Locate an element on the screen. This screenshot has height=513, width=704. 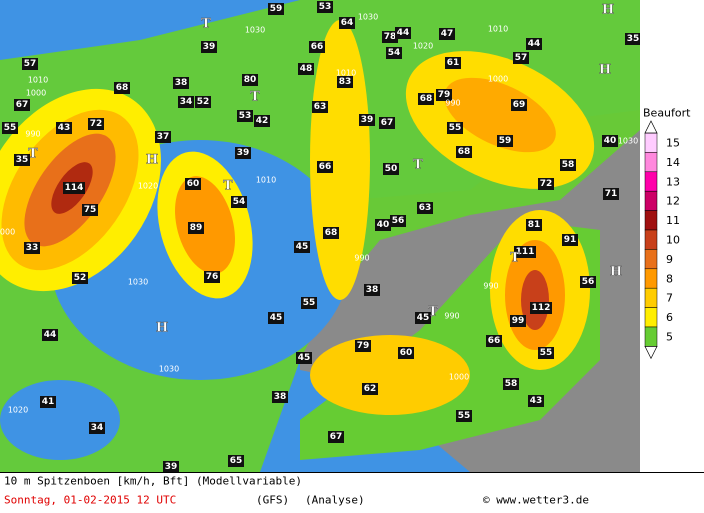
gust-label: 99 is located at coordinates (518, 321).